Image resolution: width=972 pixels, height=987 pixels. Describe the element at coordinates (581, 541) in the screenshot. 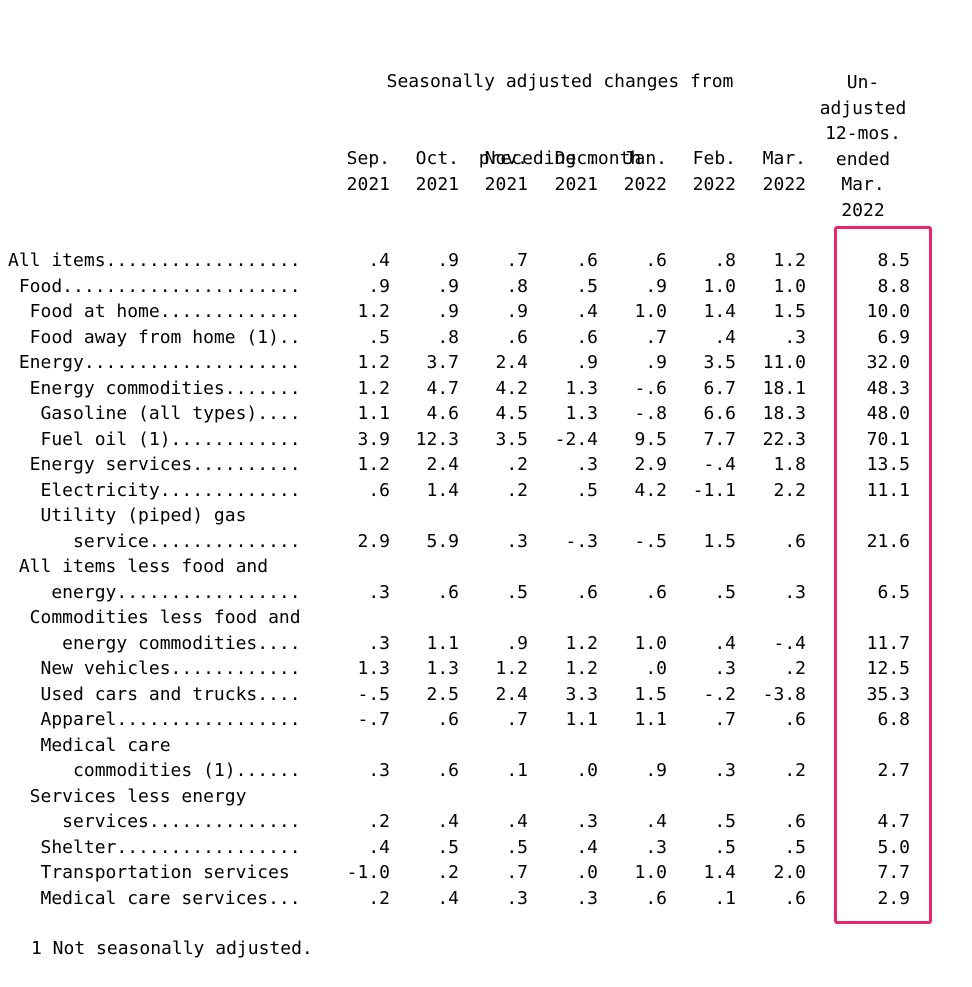

I see `monthly-change-cell: -.3` at that location.